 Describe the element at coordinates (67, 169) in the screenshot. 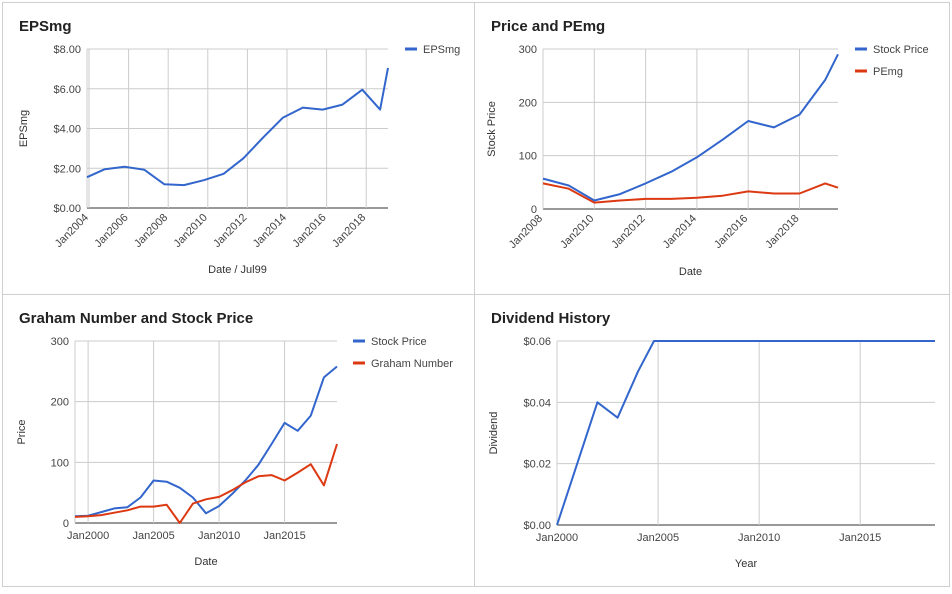

I see `y-tick-label: $2.00` at that location.